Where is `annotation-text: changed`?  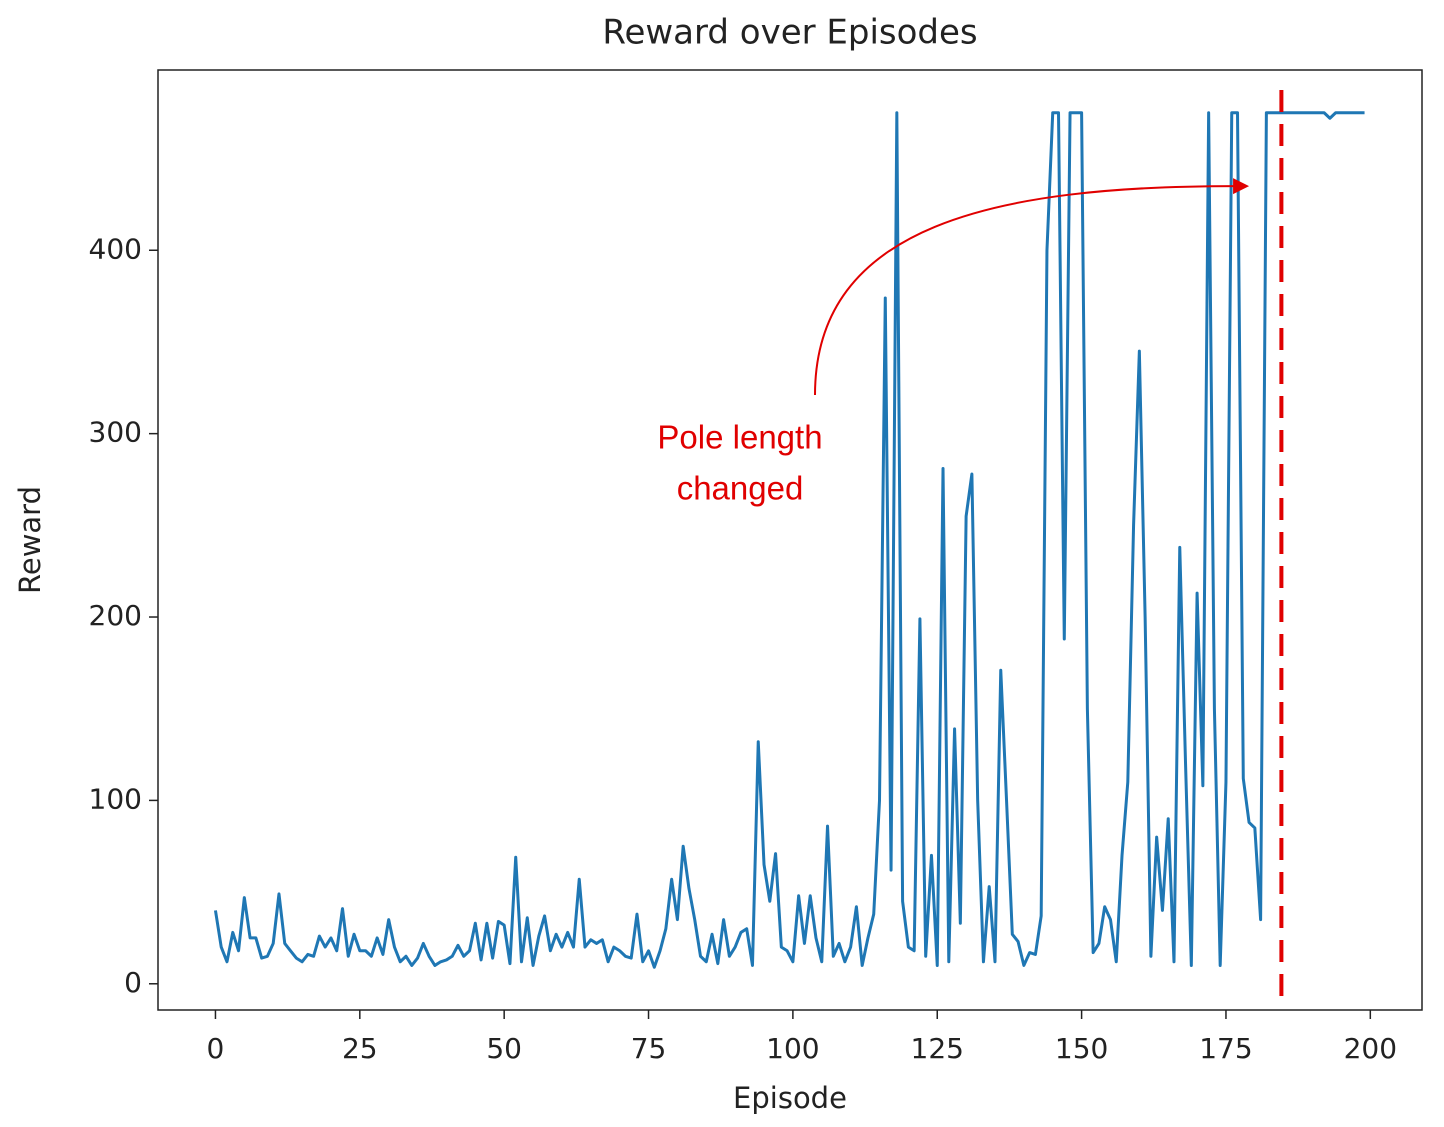
annotation-text: changed is located at coordinates (740, 488).